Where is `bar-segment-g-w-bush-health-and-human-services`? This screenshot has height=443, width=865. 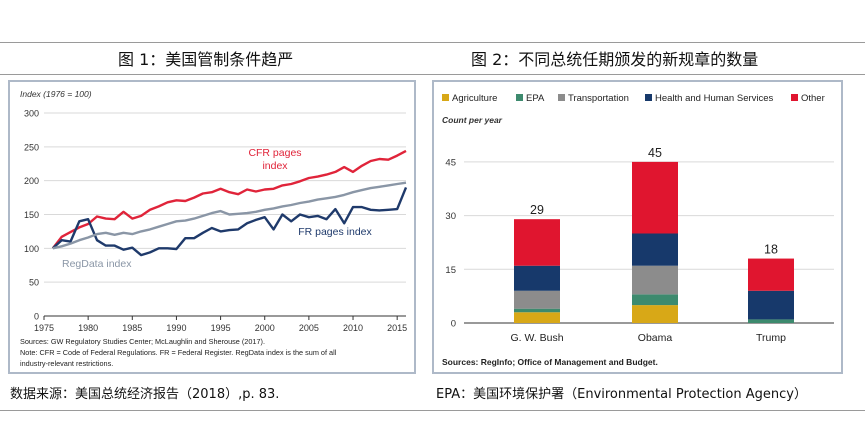
bar-segment-g-w-bush-health-and-human-services is located at coordinates (537, 278).